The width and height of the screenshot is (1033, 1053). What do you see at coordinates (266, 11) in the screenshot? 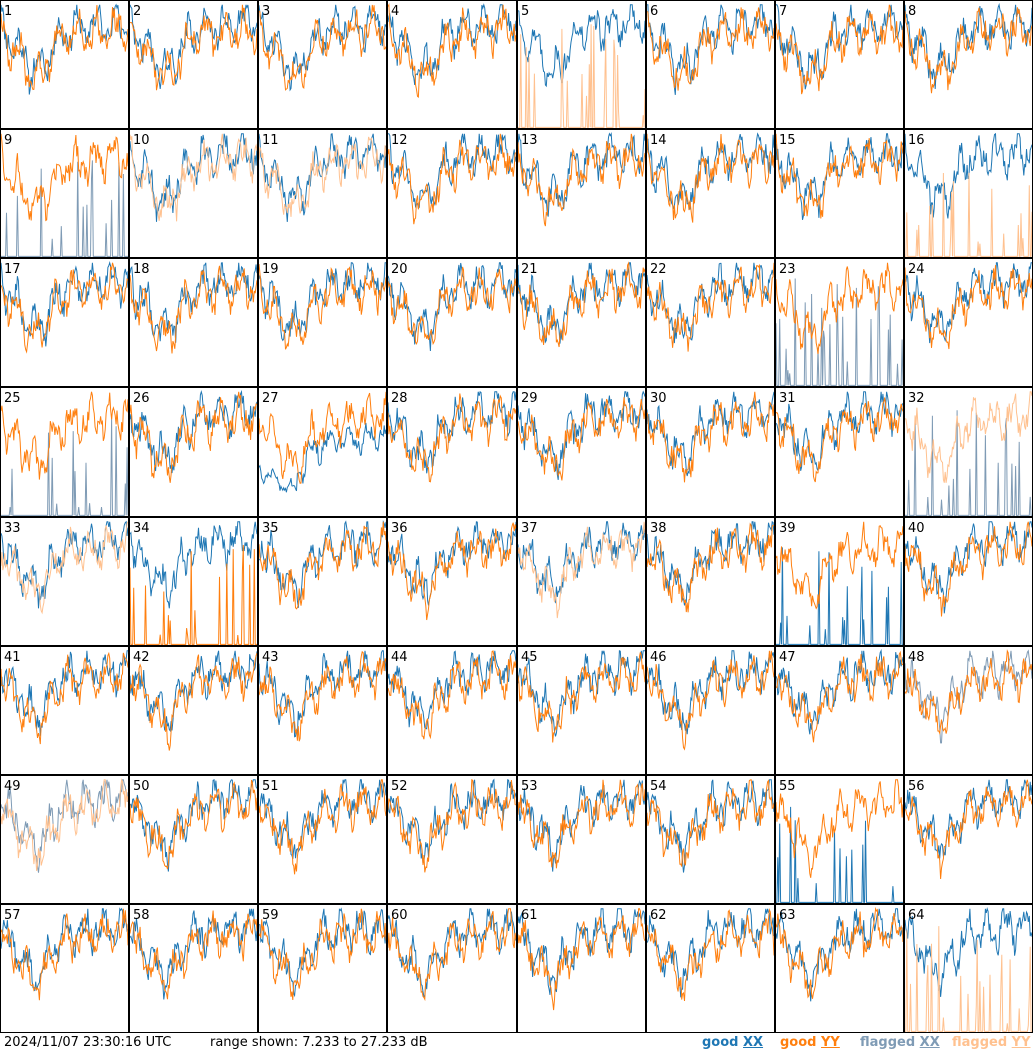
I see `panel-label: 3` at bounding box center [266, 11].